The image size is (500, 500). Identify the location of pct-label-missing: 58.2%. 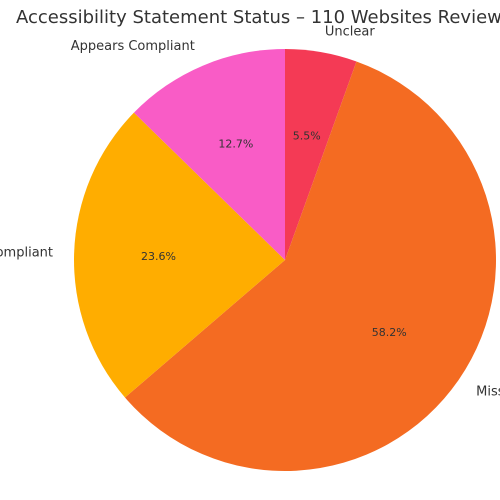
(389, 332).